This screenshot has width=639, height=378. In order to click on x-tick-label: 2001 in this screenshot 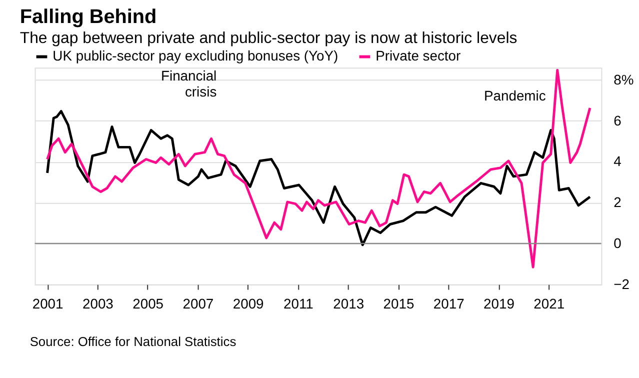, I will do `click(48, 304)`.